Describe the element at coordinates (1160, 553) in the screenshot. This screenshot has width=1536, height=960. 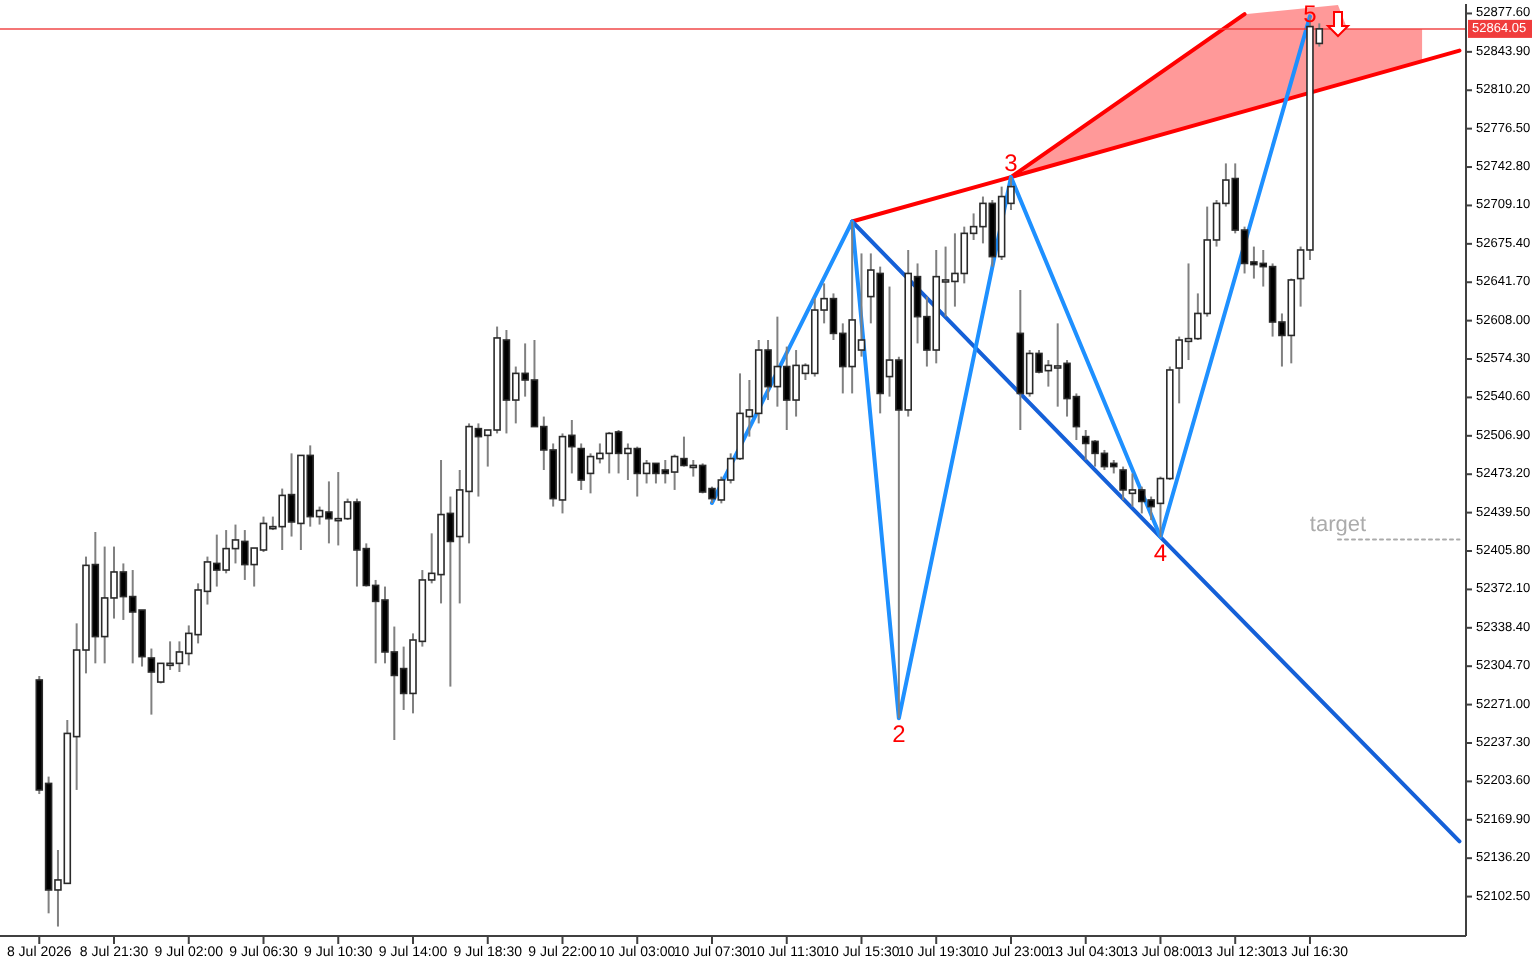
I see `annotation: 4` at that location.